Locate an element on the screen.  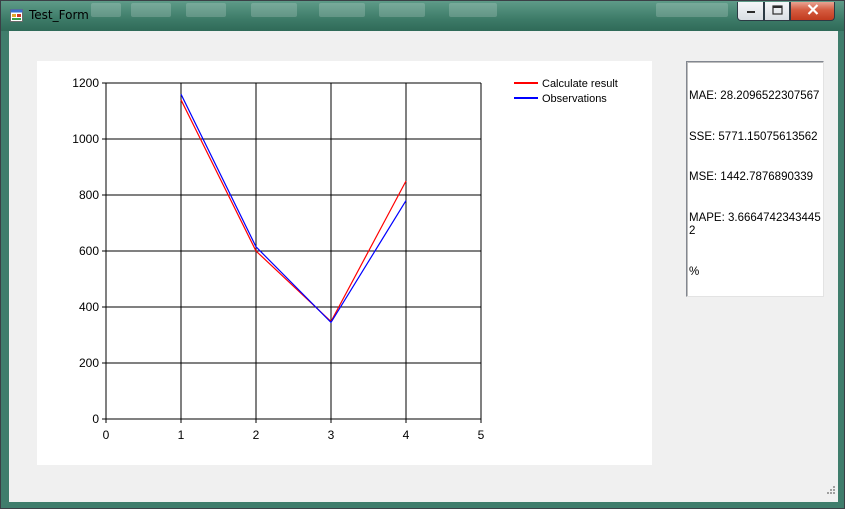
x-tick-label: 3 is located at coordinates (331, 435).